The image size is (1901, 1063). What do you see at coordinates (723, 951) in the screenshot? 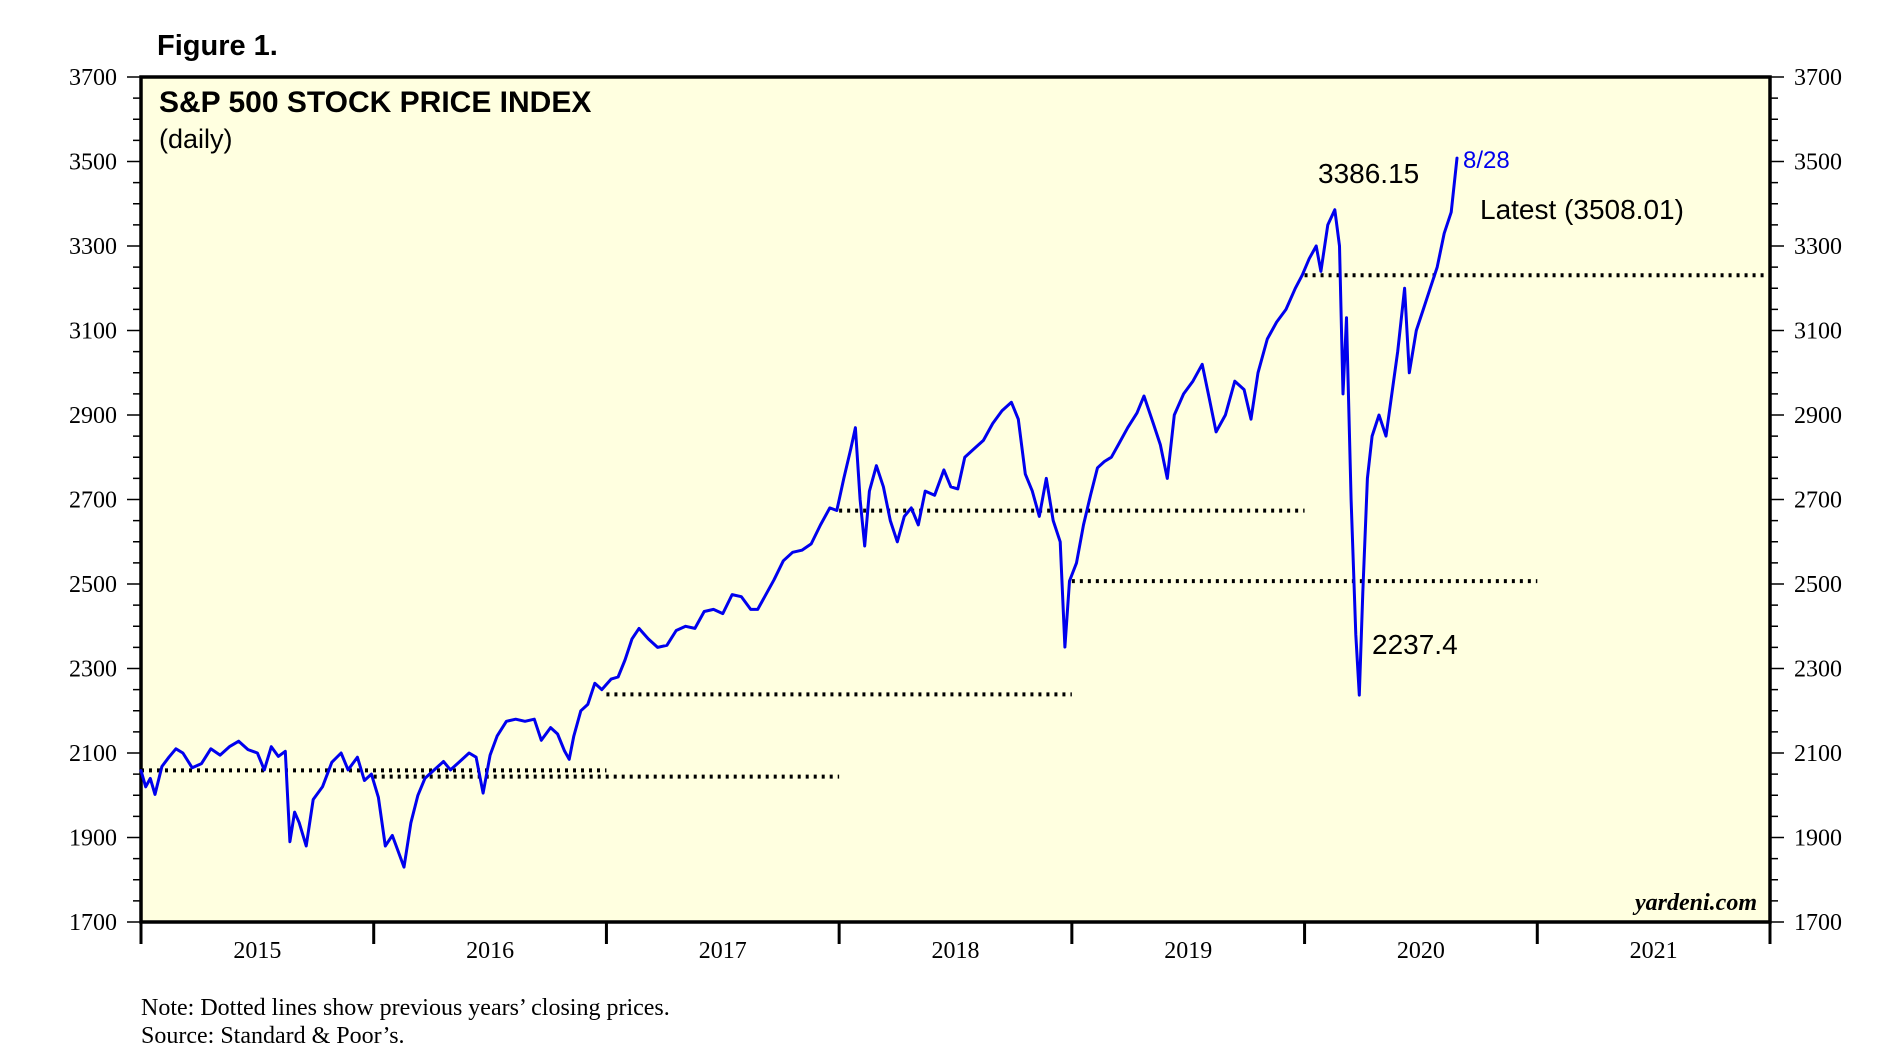
I see `x-tick-label: 2017` at bounding box center [723, 951].